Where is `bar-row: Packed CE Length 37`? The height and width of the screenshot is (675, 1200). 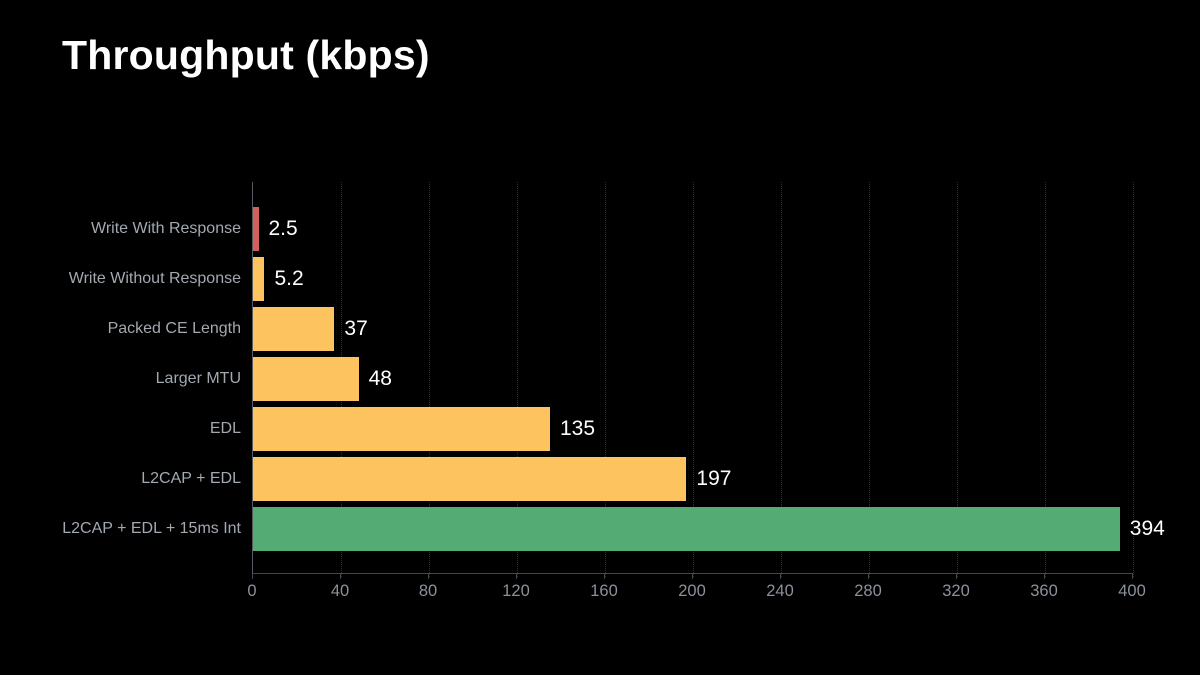
bar-row: Packed CE Length 37 is located at coordinates (620, 329).